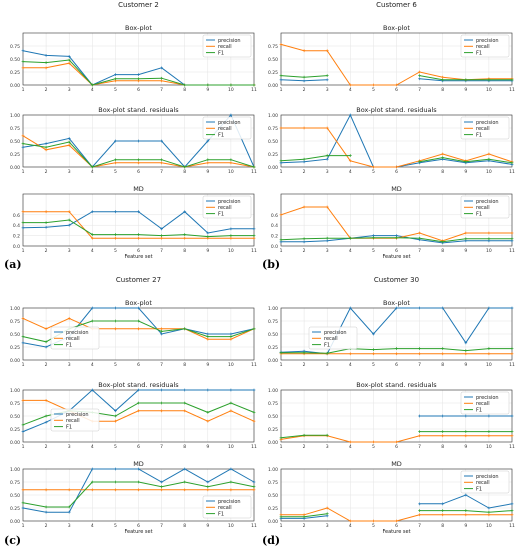 This screenshot has width=517, height=554. I want to click on panel-label: (a), so click(13, 264).